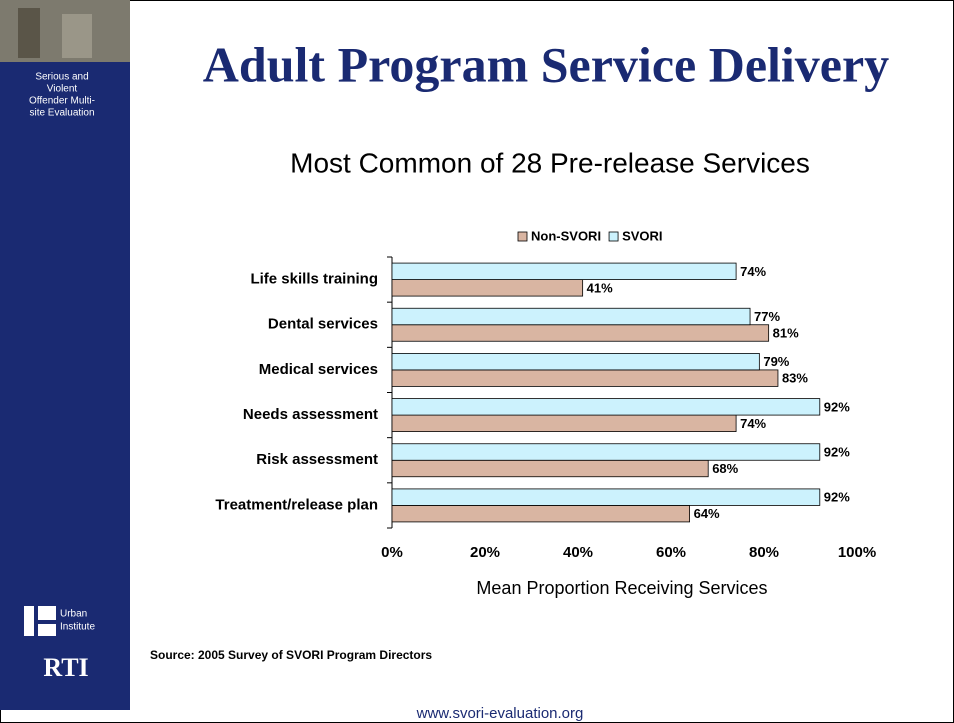  Describe the element at coordinates (314, 279) in the screenshot. I see `category-label: Life skills training` at that location.